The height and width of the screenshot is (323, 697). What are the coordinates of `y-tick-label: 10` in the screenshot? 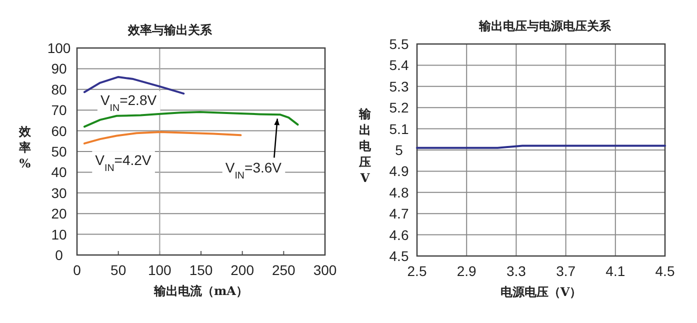 It's located at (59, 234).